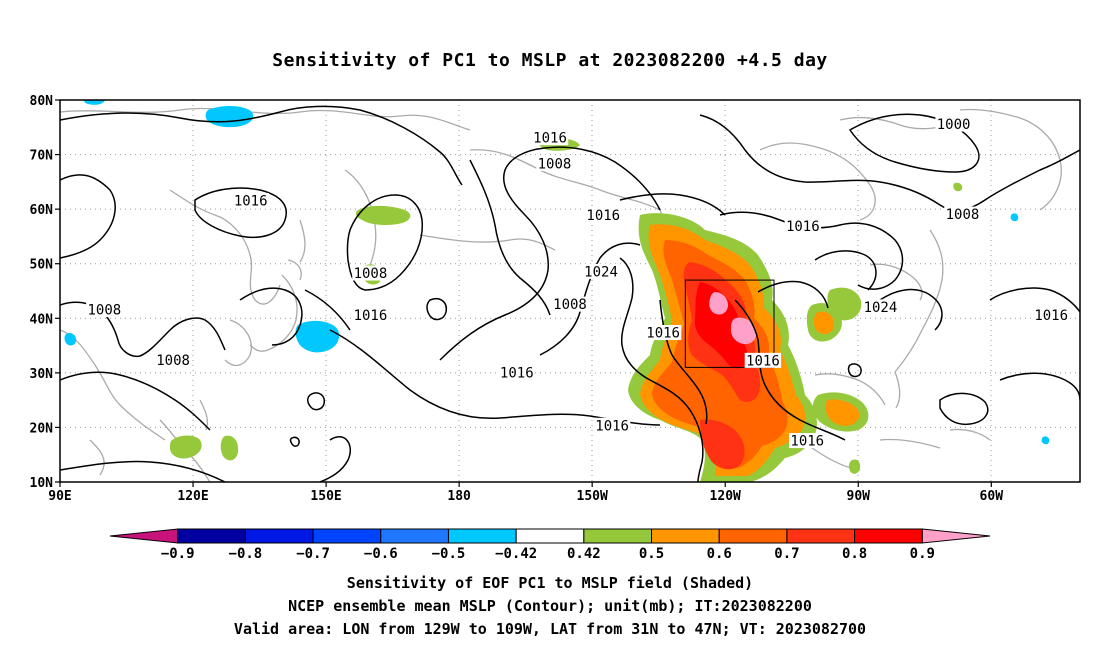 The width and height of the screenshot is (1100, 650). Describe the element at coordinates (42, 483) in the screenshot. I see `lat-label: 10N` at that location.